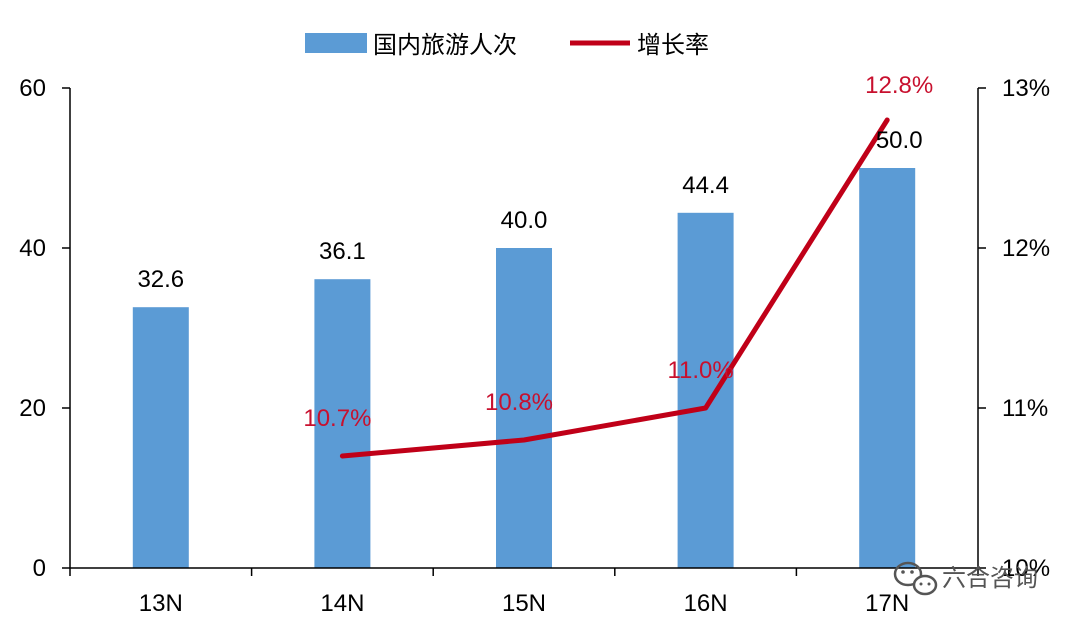 The image size is (1080, 626). I want to click on x-tick-label: 16N, so click(706, 603).